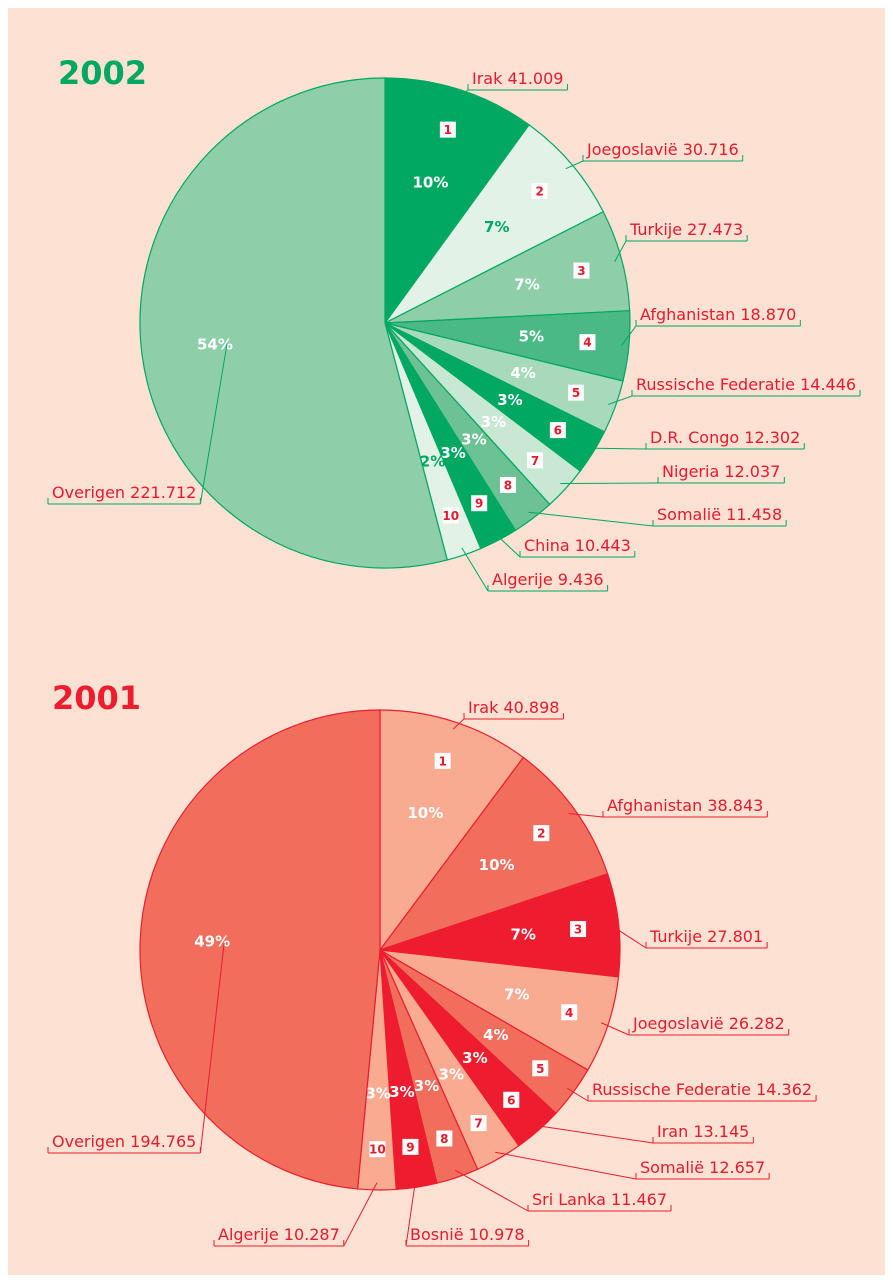 Image resolution: width=893 pixels, height=1287 pixels. I want to click on chart-title: 2001, so click(96, 698).